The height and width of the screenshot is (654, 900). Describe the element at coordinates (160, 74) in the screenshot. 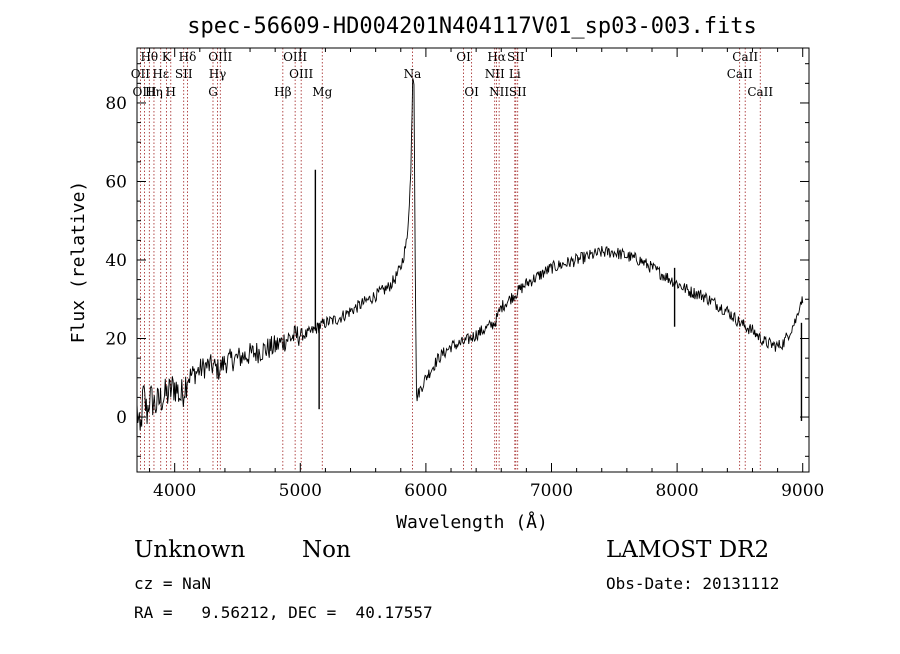

I see `spectral-line-label-3: Hε` at that location.